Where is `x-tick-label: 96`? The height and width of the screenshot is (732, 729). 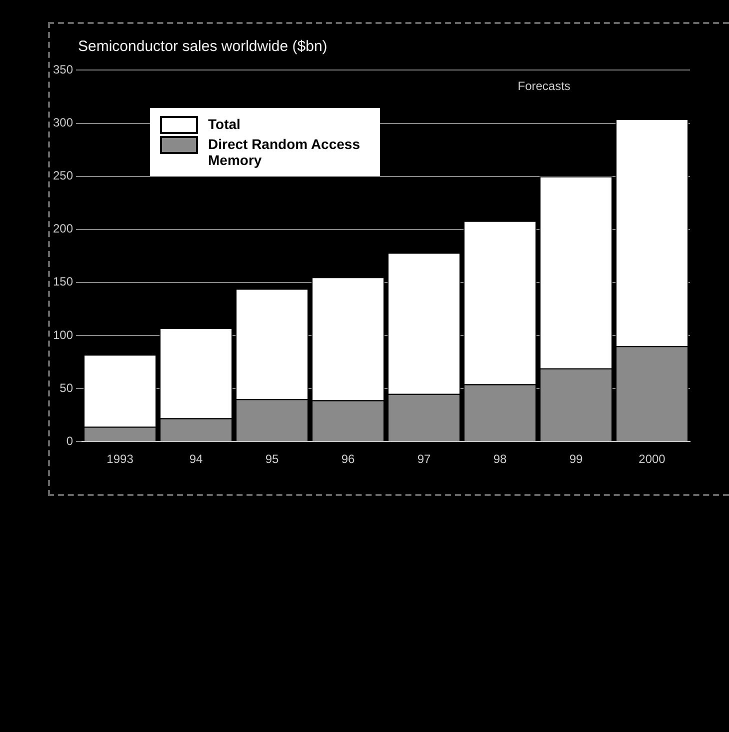 x-tick-label: 96 is located at coordinates (348, 459).